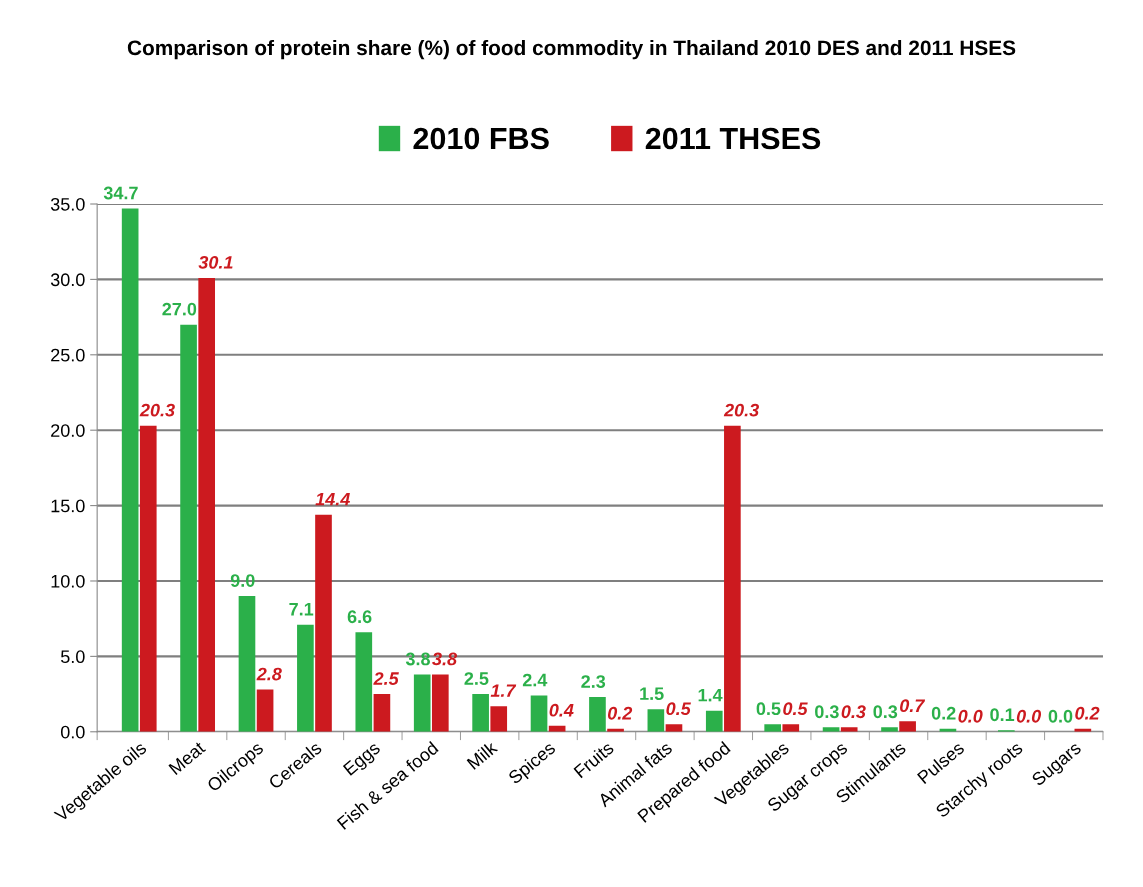 The image size is (1143, 887). I want to click on y-tick-label: 20.0, so click(68, 430).